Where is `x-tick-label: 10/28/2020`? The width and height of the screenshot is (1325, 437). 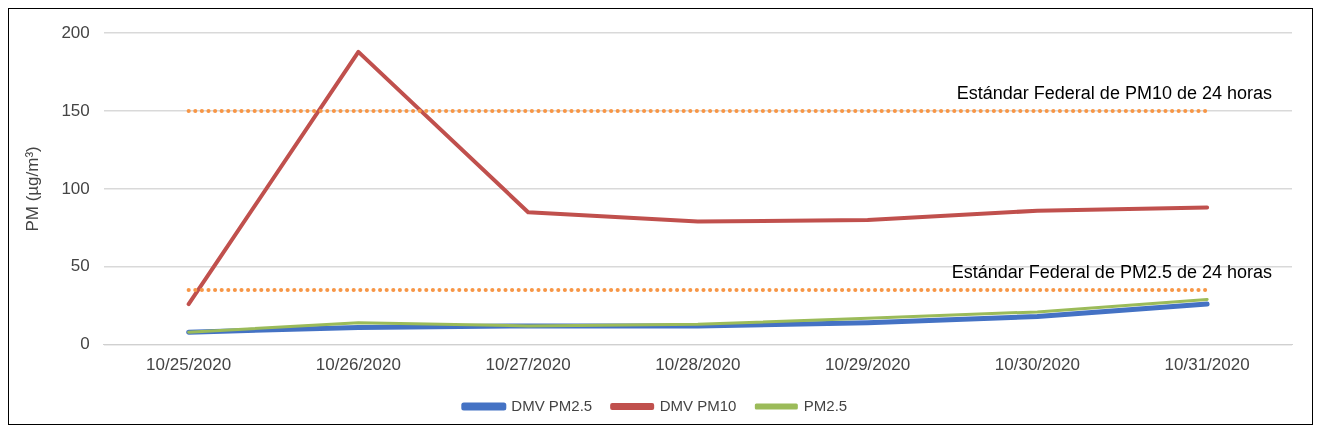
x-tick-label: 10/28/2020 is located at coordinates (698, 365).